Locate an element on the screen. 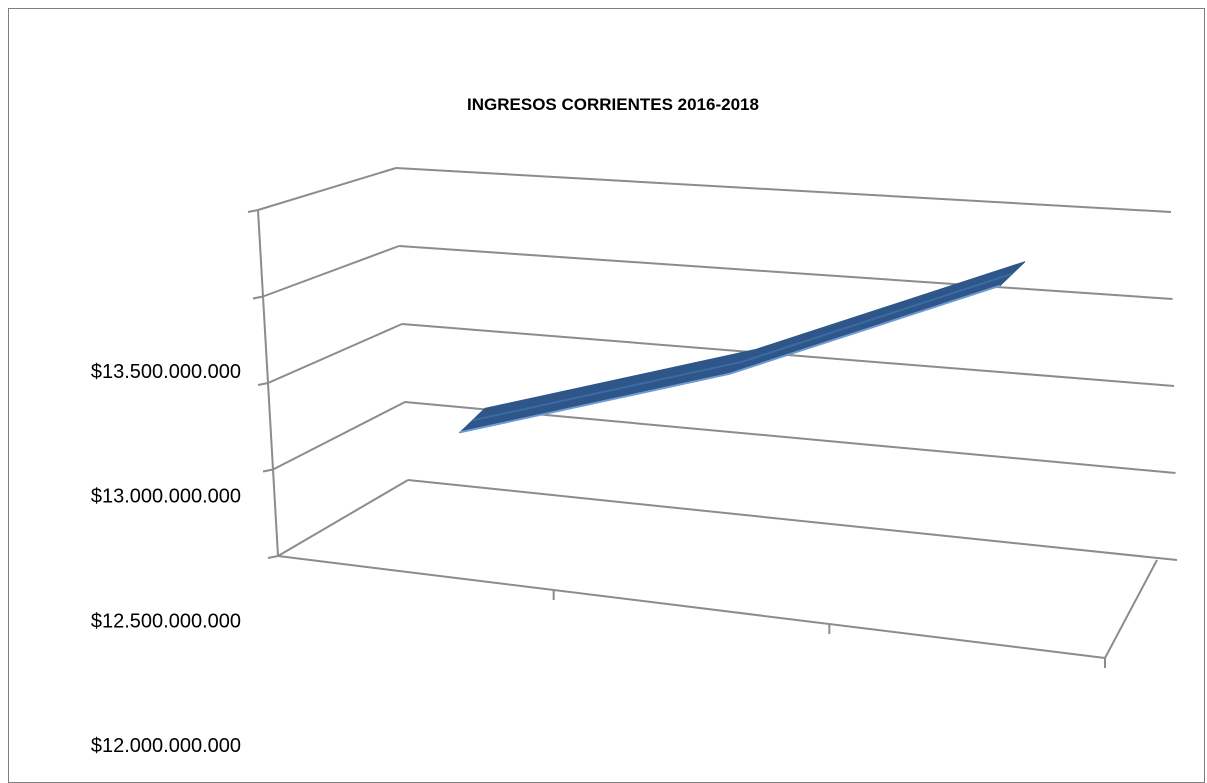  y-axis-line is located at coordinates (268, 383).